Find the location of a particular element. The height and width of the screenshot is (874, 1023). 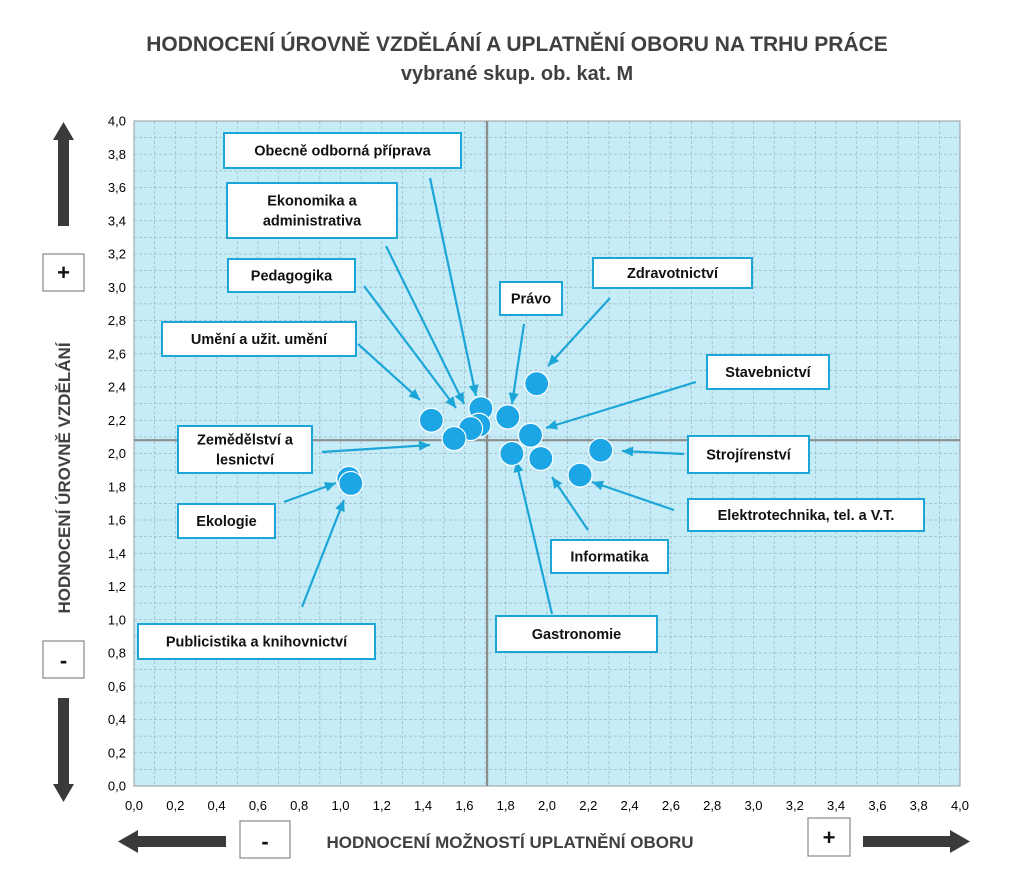

x-tick-label: 0,4 is located at coordinates (217, 805).